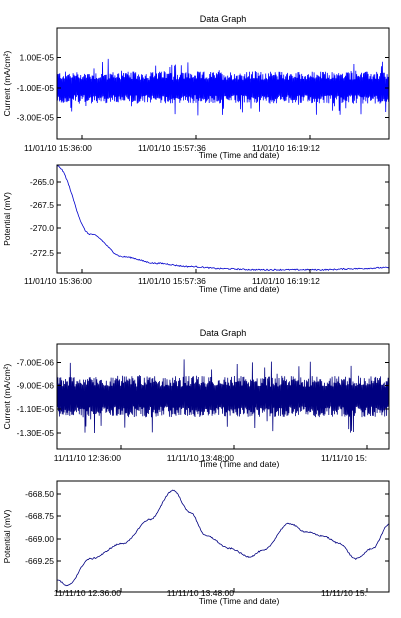  I want to click on y-tick-label: -270.0, so click(42, 228).